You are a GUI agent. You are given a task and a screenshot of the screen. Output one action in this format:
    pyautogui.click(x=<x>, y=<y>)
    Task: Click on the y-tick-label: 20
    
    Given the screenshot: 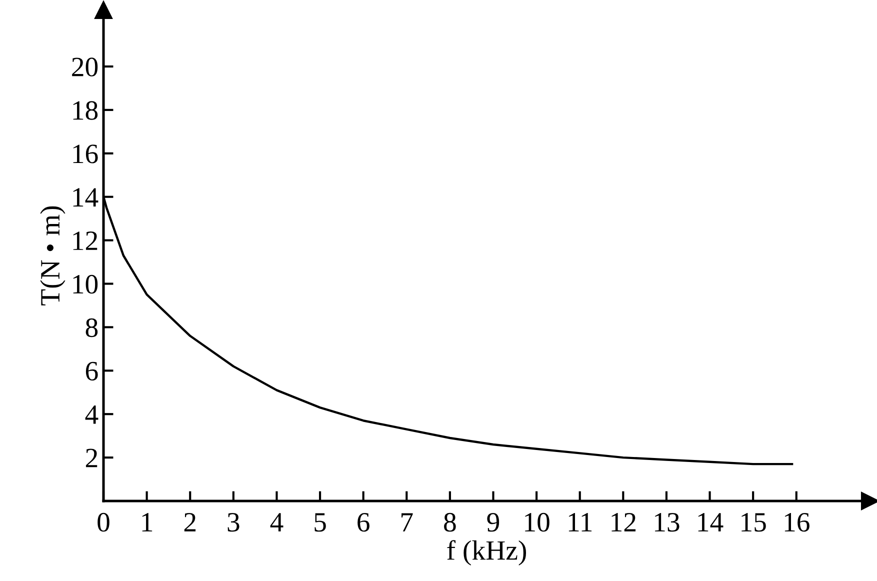 What is the action you would take?
    pyautogui.click(x=85, y=67)
    